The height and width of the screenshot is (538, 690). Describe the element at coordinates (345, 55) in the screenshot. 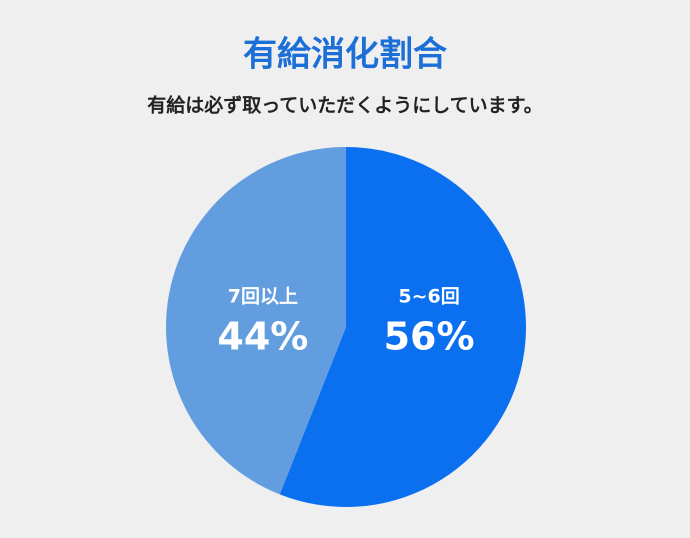

I see `chart-title: 有給消化割合` at that location.